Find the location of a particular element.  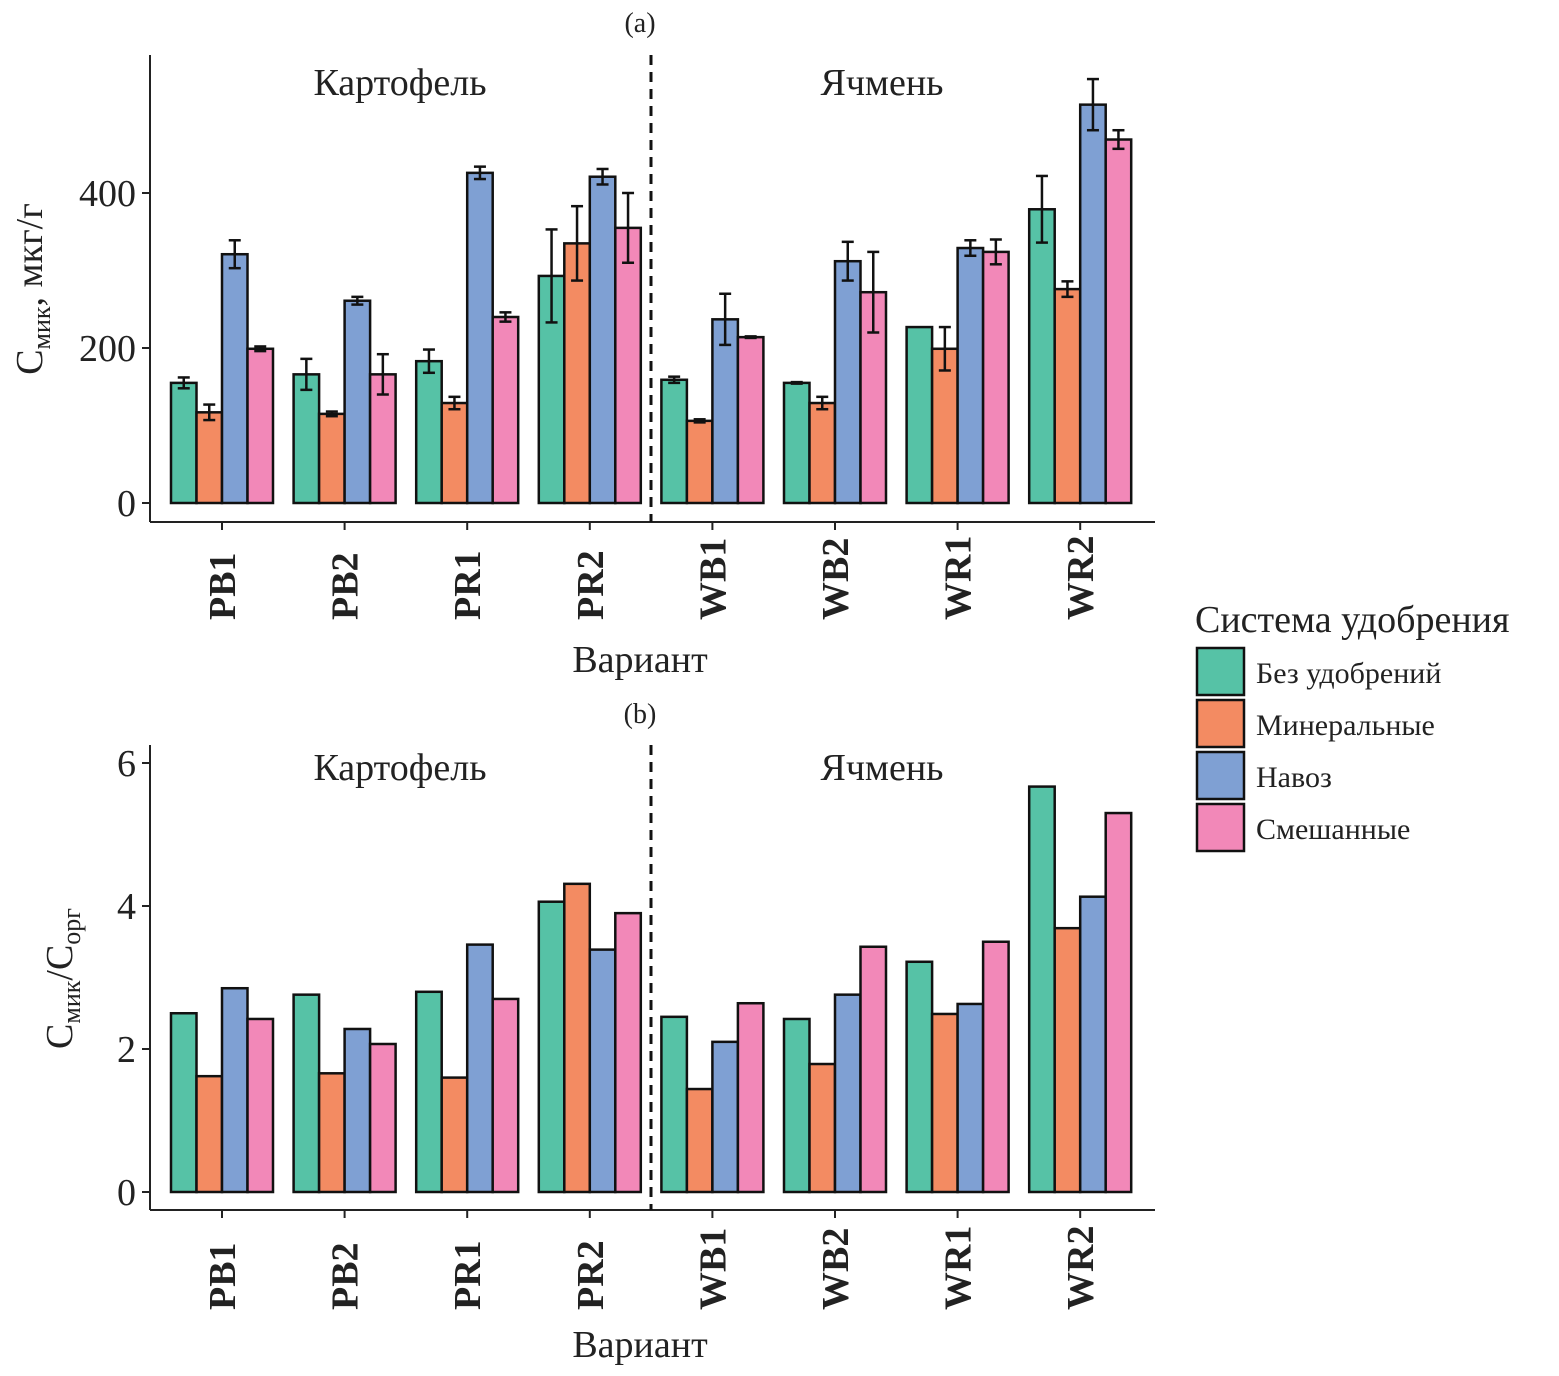

y-tick-label: 6 is located at coordinates (126, 764).